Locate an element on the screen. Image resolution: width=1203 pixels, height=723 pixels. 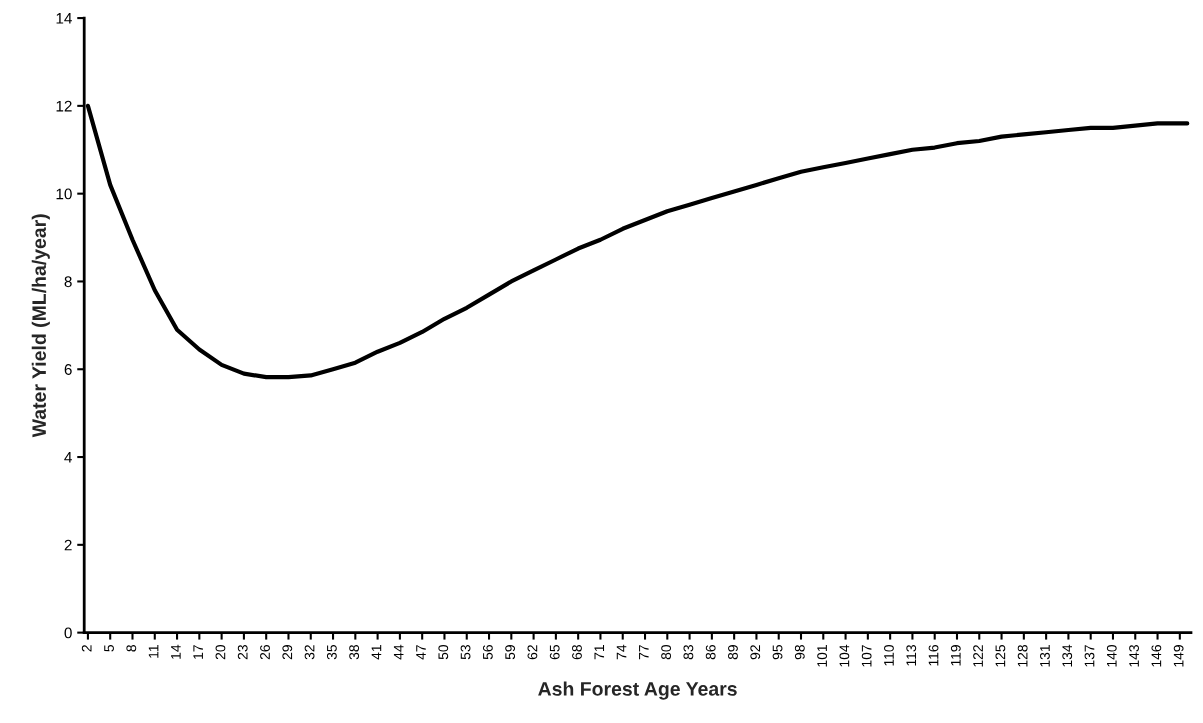
y-tick-label: 14 is located at coordinates (64, 18).